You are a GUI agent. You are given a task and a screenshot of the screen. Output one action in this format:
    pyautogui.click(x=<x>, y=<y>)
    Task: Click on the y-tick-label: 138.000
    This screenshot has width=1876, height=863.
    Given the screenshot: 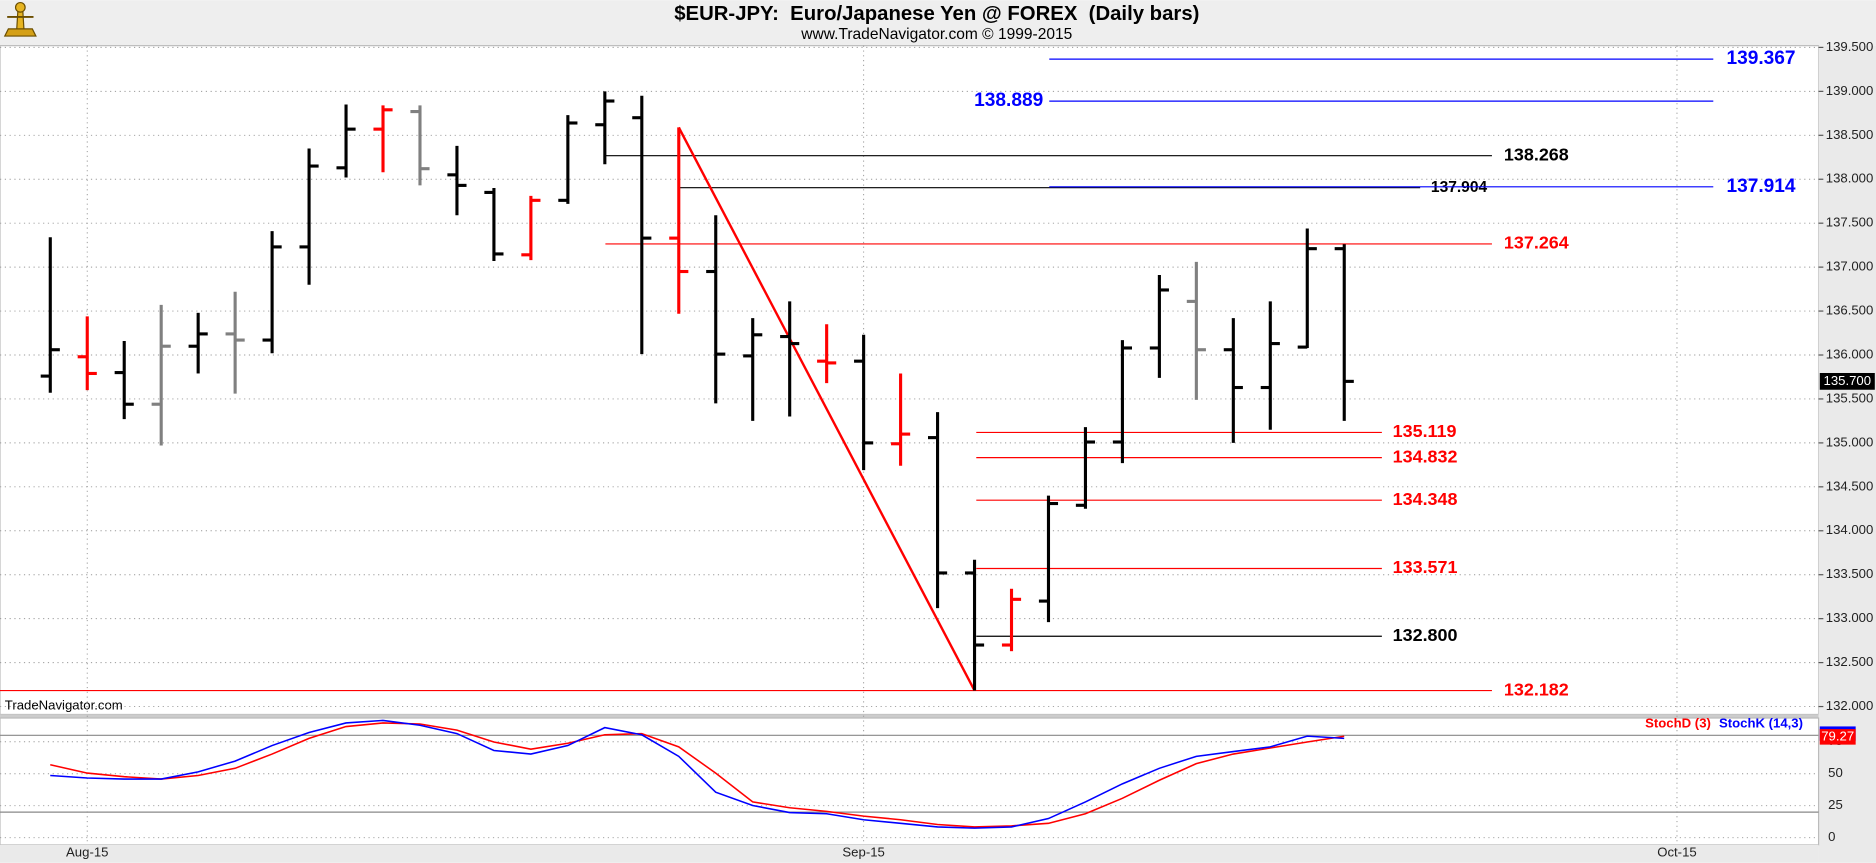 What is the action you would take?
    pyautogui.click(x=1850, y=178)
    